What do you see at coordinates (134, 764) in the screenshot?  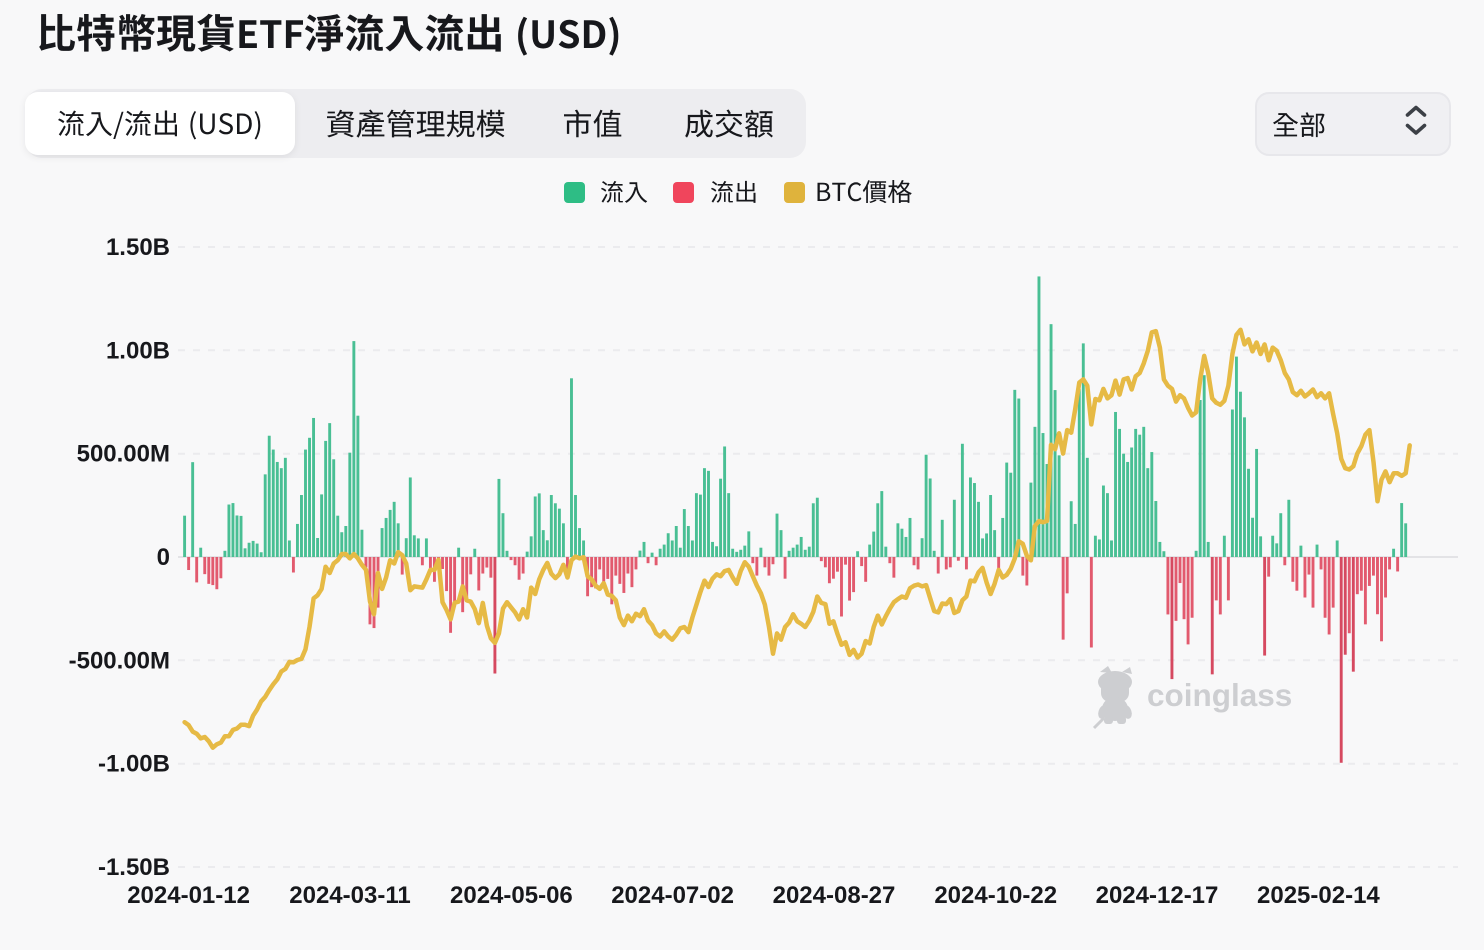 I see `svg-text: -1.00B` at bounding box center [134, 764].